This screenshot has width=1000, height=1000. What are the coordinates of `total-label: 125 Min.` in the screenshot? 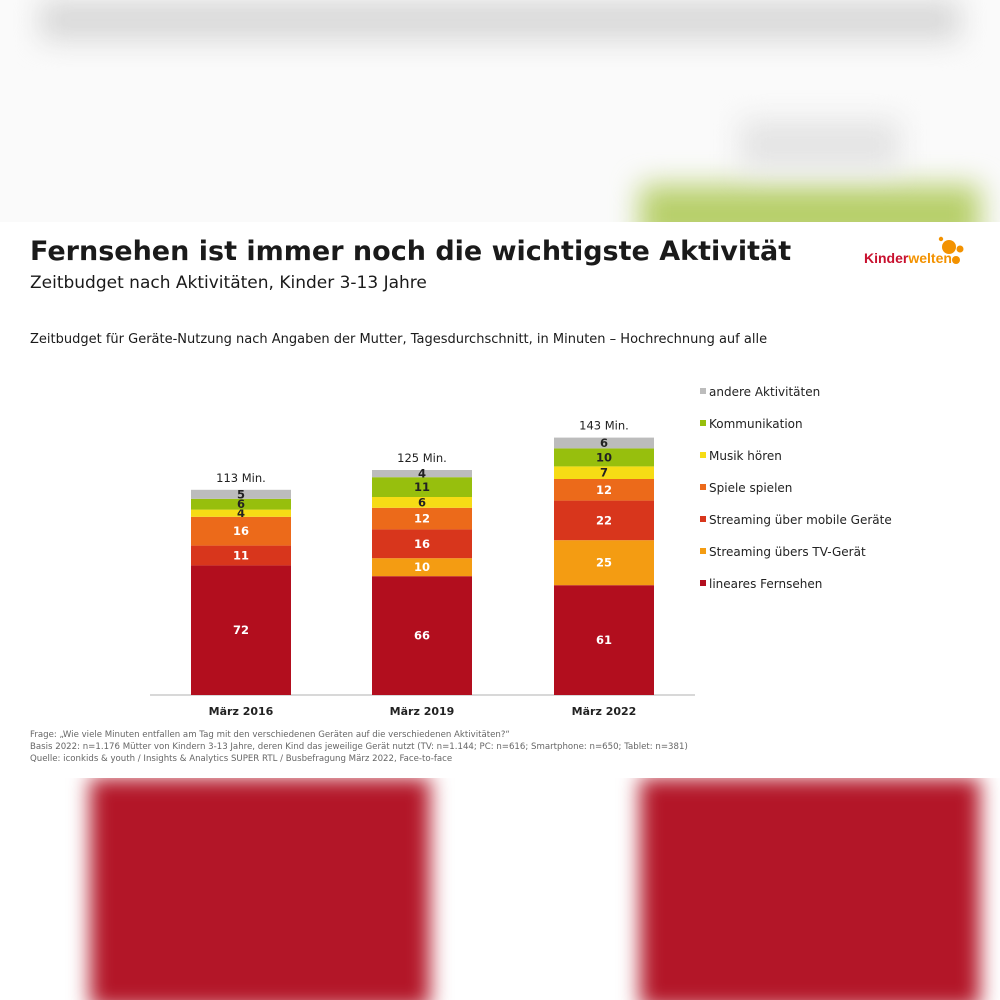 It's located at (422, 458).